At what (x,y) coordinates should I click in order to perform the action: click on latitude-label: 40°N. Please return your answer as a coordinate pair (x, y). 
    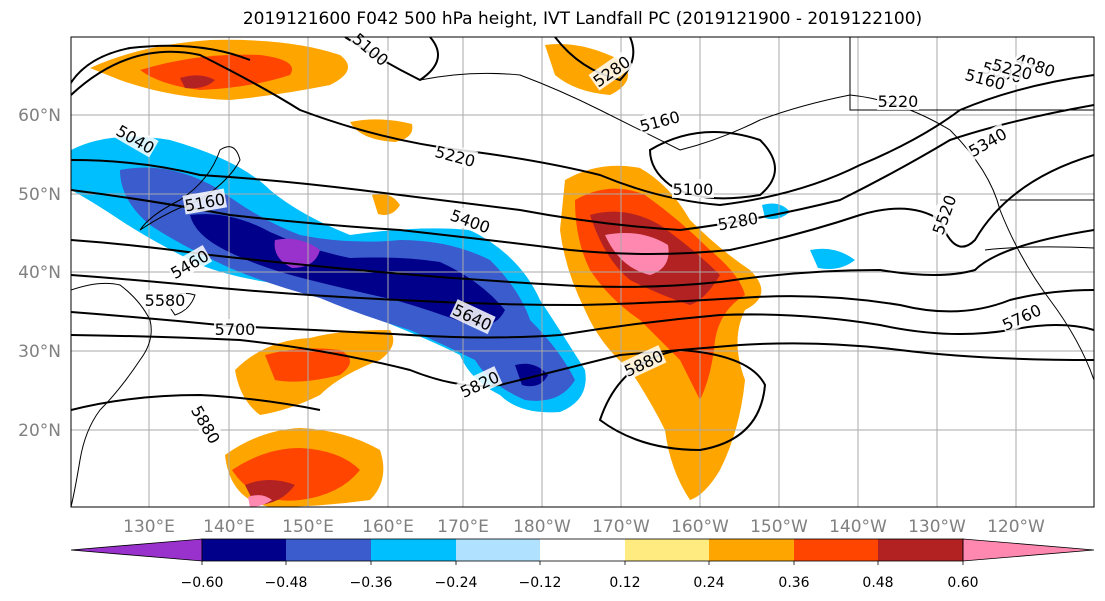
    Looking at the image, I should click on (39, 273).